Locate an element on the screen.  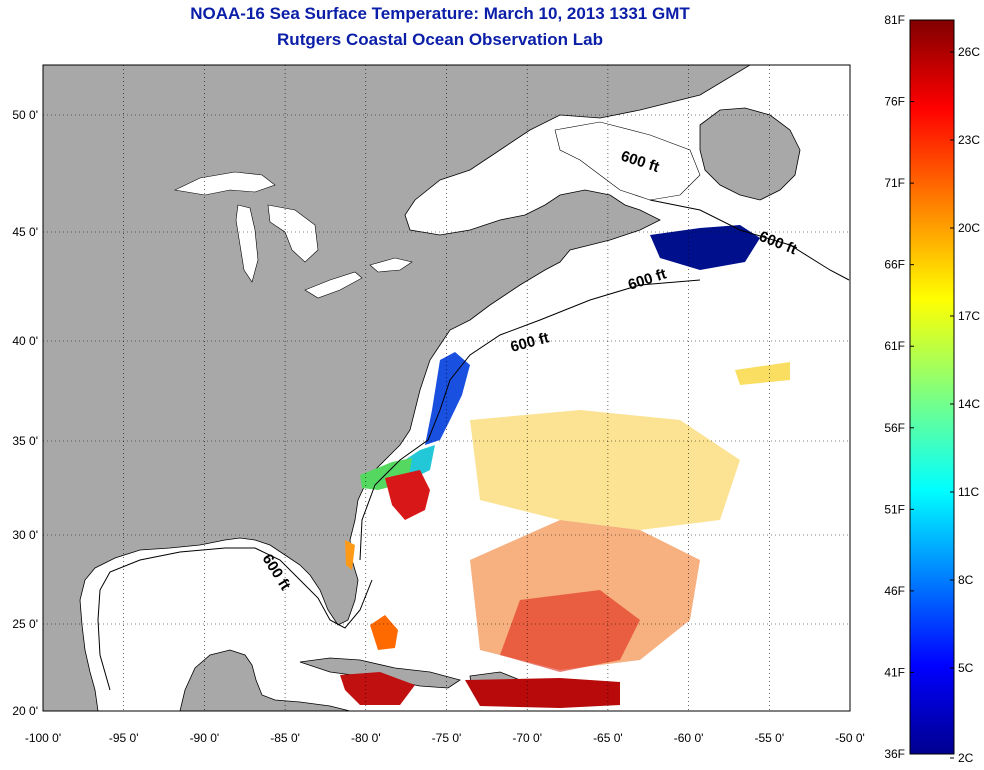
lat-tick-label: 35 0' is located at coordinates (25, 441).